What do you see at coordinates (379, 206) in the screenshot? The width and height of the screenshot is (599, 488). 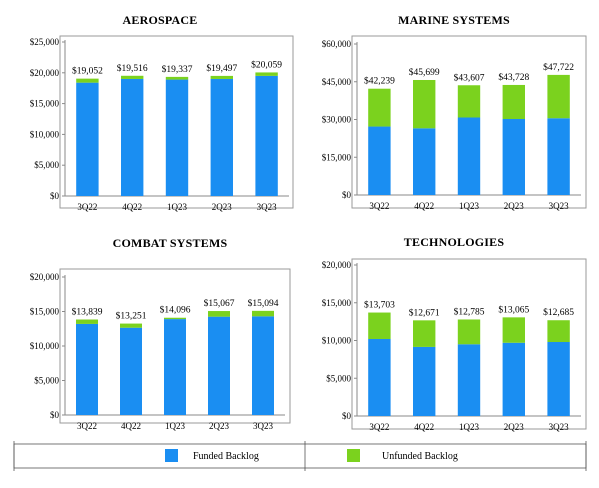 I see `marine-category-label: 3Q22` at bounding box center [379, 206].